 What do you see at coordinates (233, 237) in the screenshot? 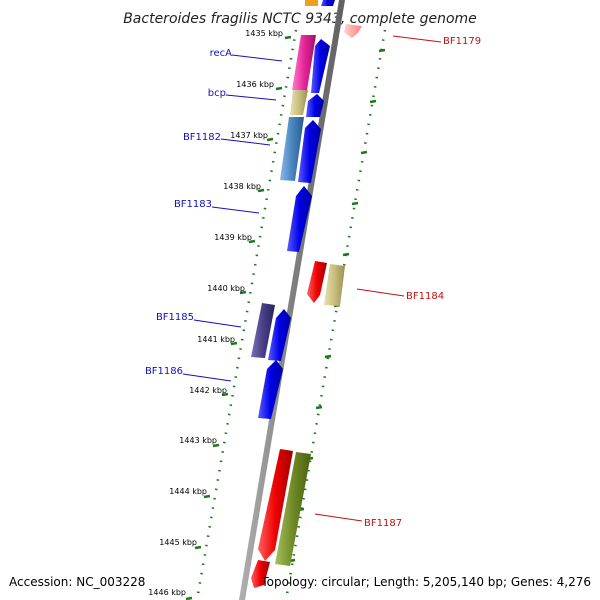
I see `tick-label: 1439 kbp` at bounding box center [233, 237].